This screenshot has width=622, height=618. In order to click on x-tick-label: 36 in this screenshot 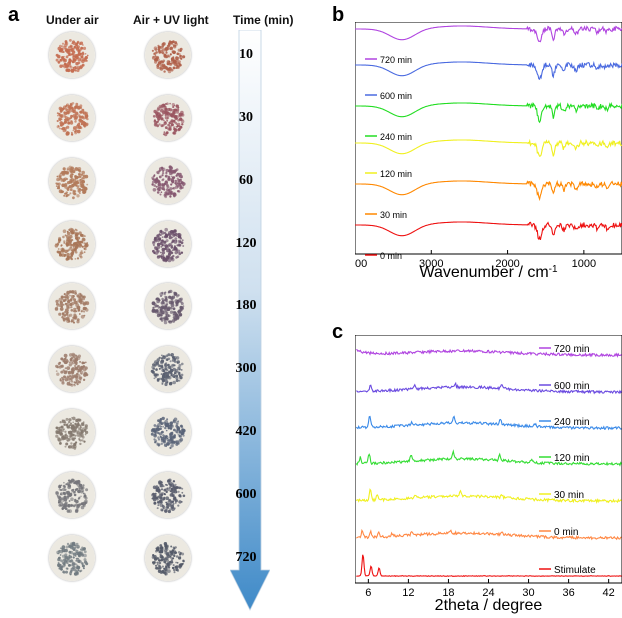, I will do `click(568, 593)`.